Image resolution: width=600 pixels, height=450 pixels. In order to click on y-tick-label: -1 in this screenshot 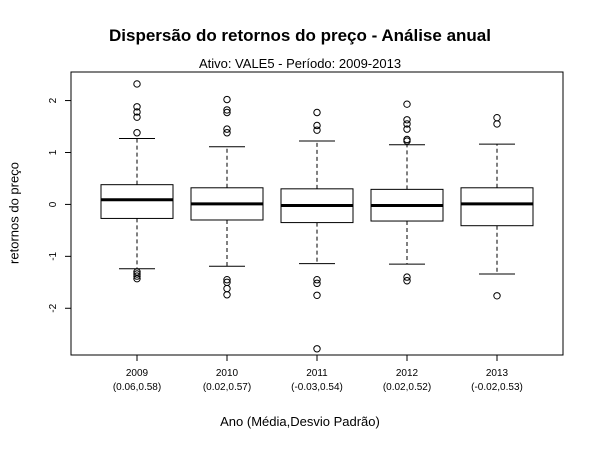, I will do `click(53, 255)`.